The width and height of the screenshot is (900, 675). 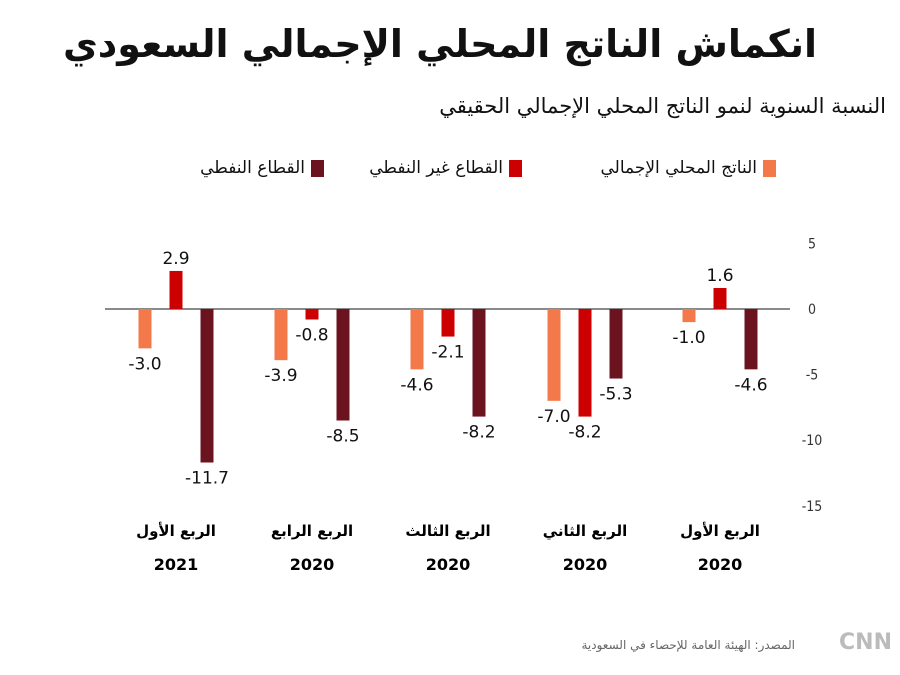 I want to click on y-tick-label: -15, so click(x=812, y=507).